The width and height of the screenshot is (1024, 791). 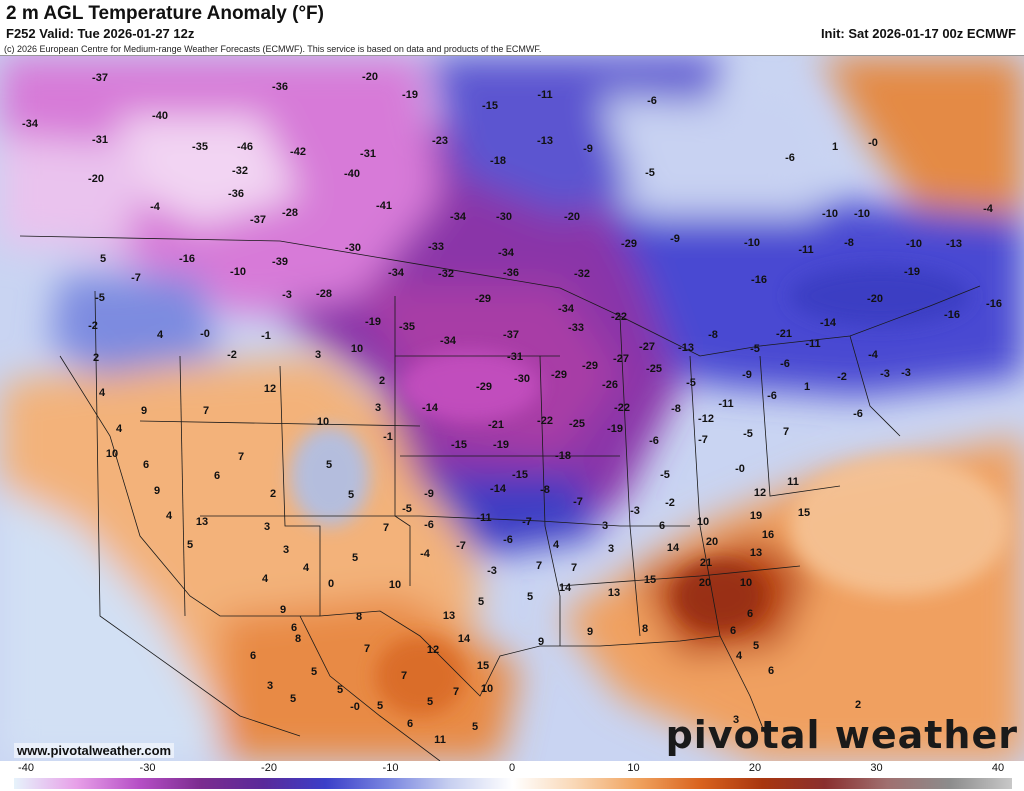 I want to click on anomaly-value-label: -9, so click(x=429, y=494).